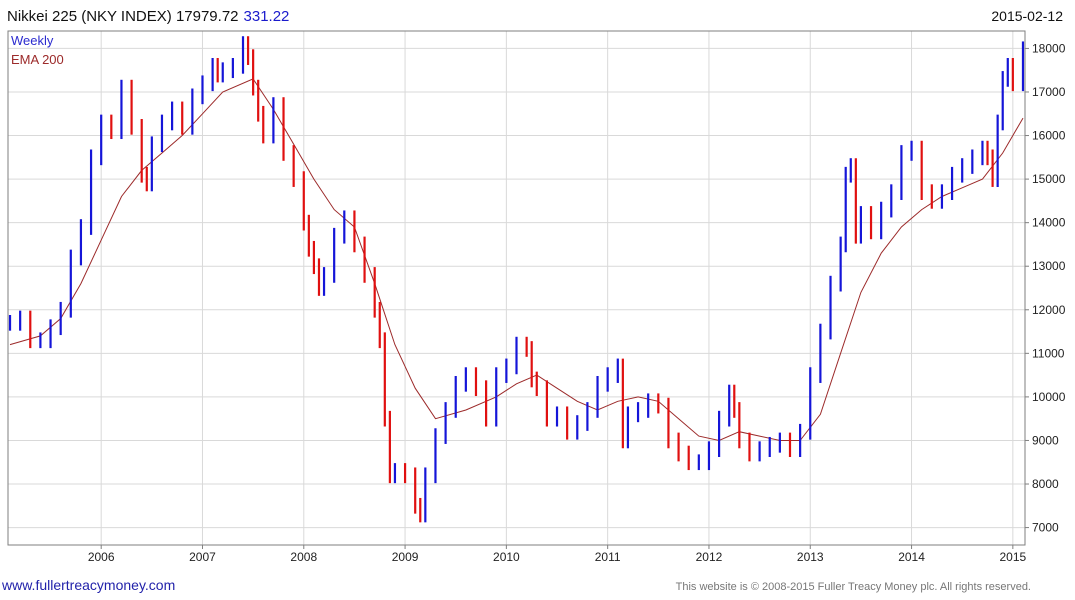 Image resolution: width=1075 pixels, height=600 pixels. What do you see at coordinates (608, 557) in the screenshot?
I see `x-tick-label: 2011` at bounding box center [608, 557].